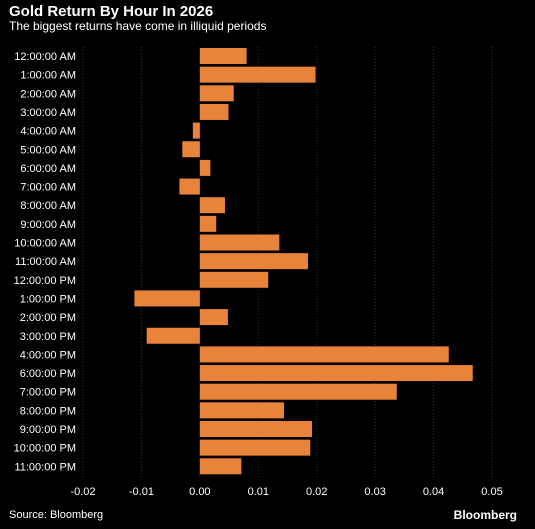 This screenshot has width=535, height=529. What do you see at coordinates (48, 318) in the screenshot?
I see `y-tick-label: 2:00:00 PM` at bounding box center [48, 318].